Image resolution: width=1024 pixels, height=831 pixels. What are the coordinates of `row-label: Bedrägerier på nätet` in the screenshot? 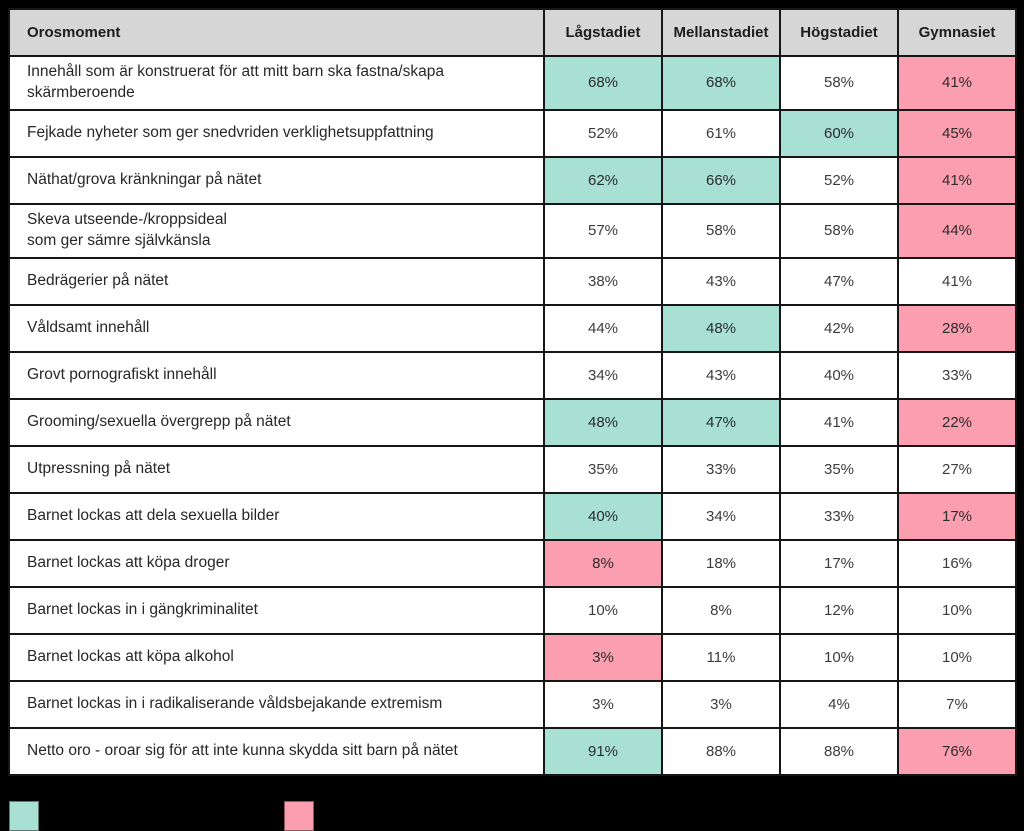 It's located at (276, 281).